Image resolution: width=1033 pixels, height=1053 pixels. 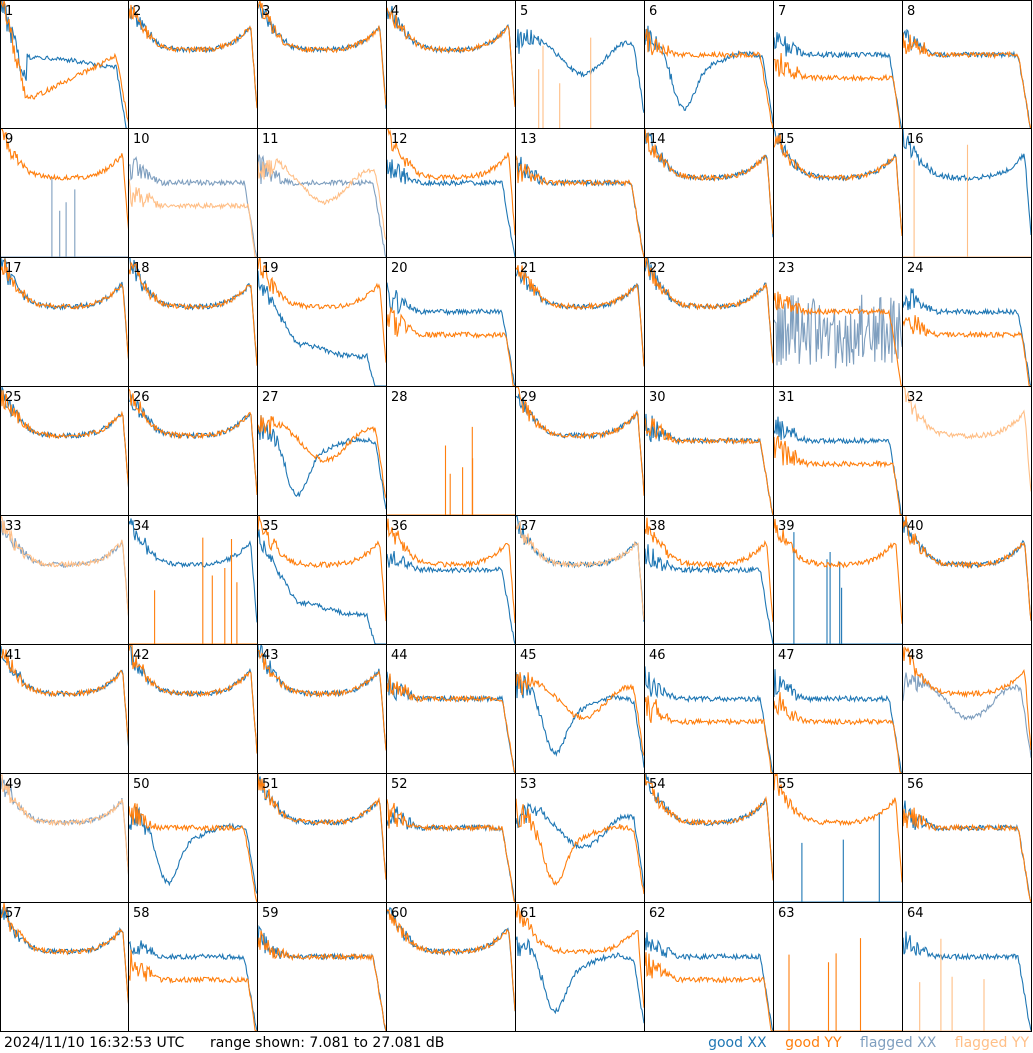 What do you see at coordinates (94, 1043) in the screenshot?
I see `timestamp: 2024/11/10 16:32:53 UTC` at bounding box center [94, 1043].